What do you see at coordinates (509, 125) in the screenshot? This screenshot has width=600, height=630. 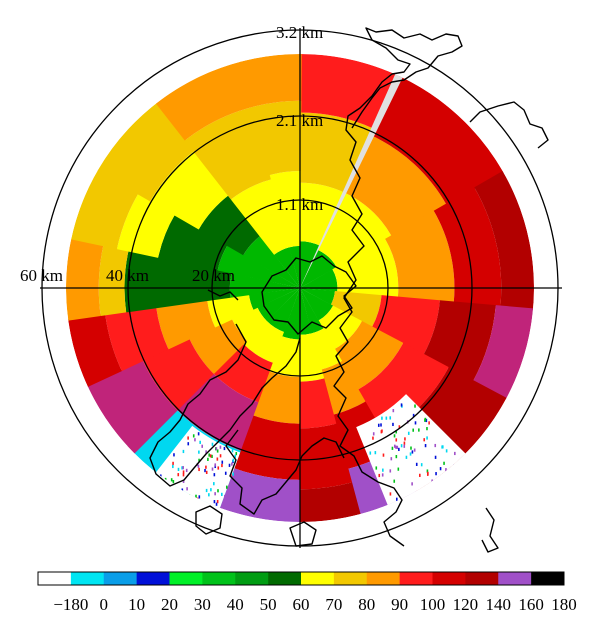 I see `coastline-northeast` at bounding box center [509, 125].